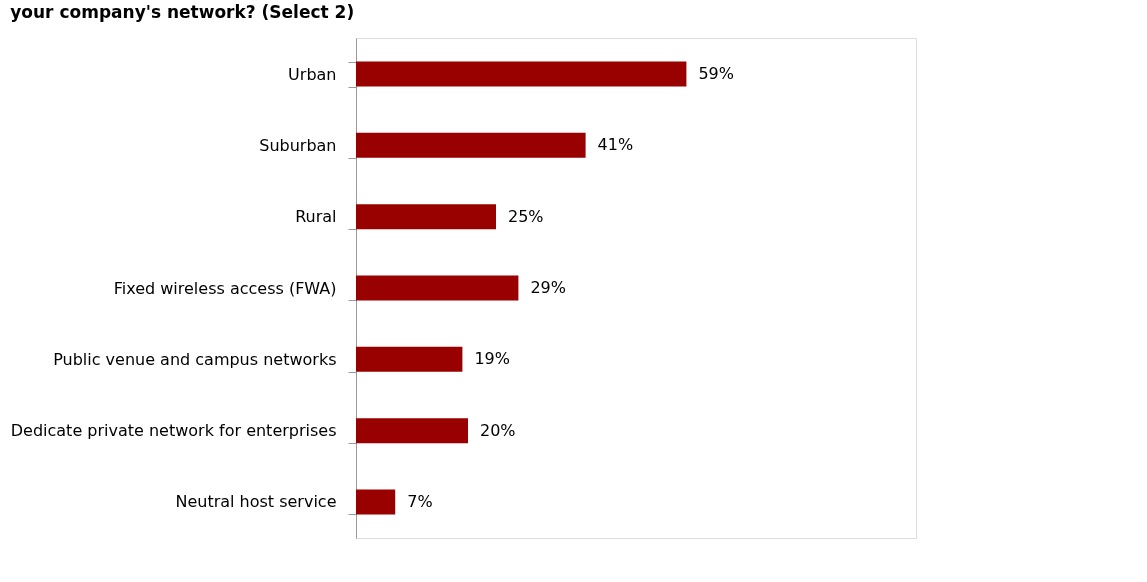 Image resolution: width=1147 pixels, height=582 pixels. I want to click on y-tick-label: Fixed wireless access (FWA), so click(225, 288).